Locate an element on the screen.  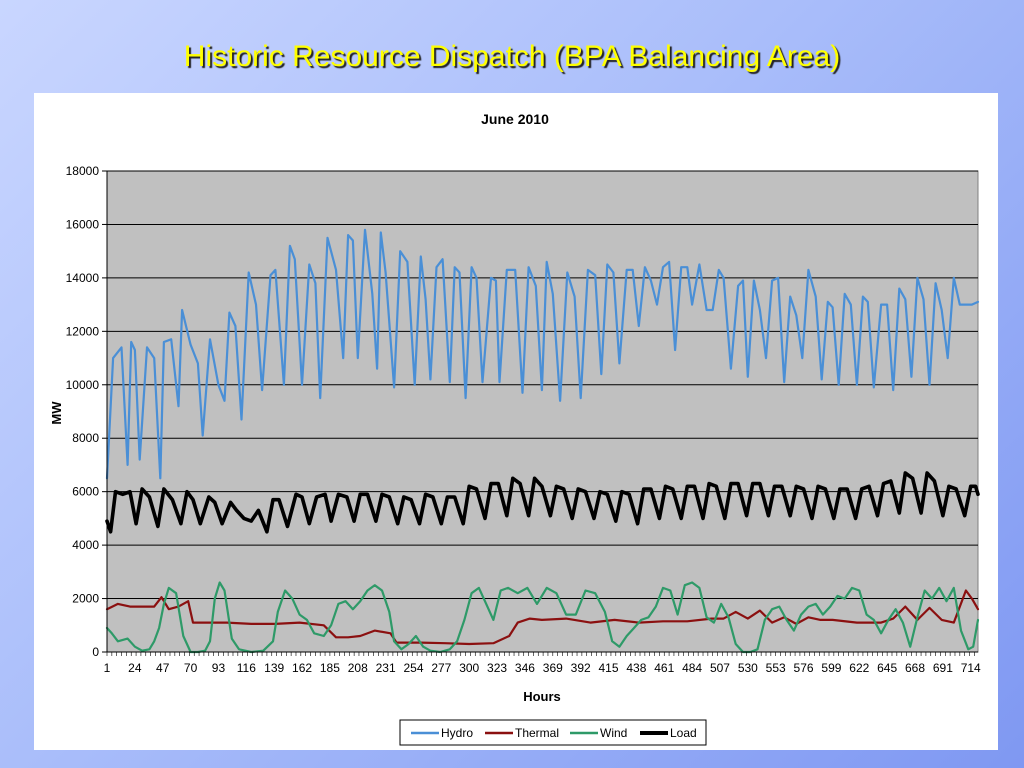
legend-label-hydro: Hydro is located at coordinates (457, 733).